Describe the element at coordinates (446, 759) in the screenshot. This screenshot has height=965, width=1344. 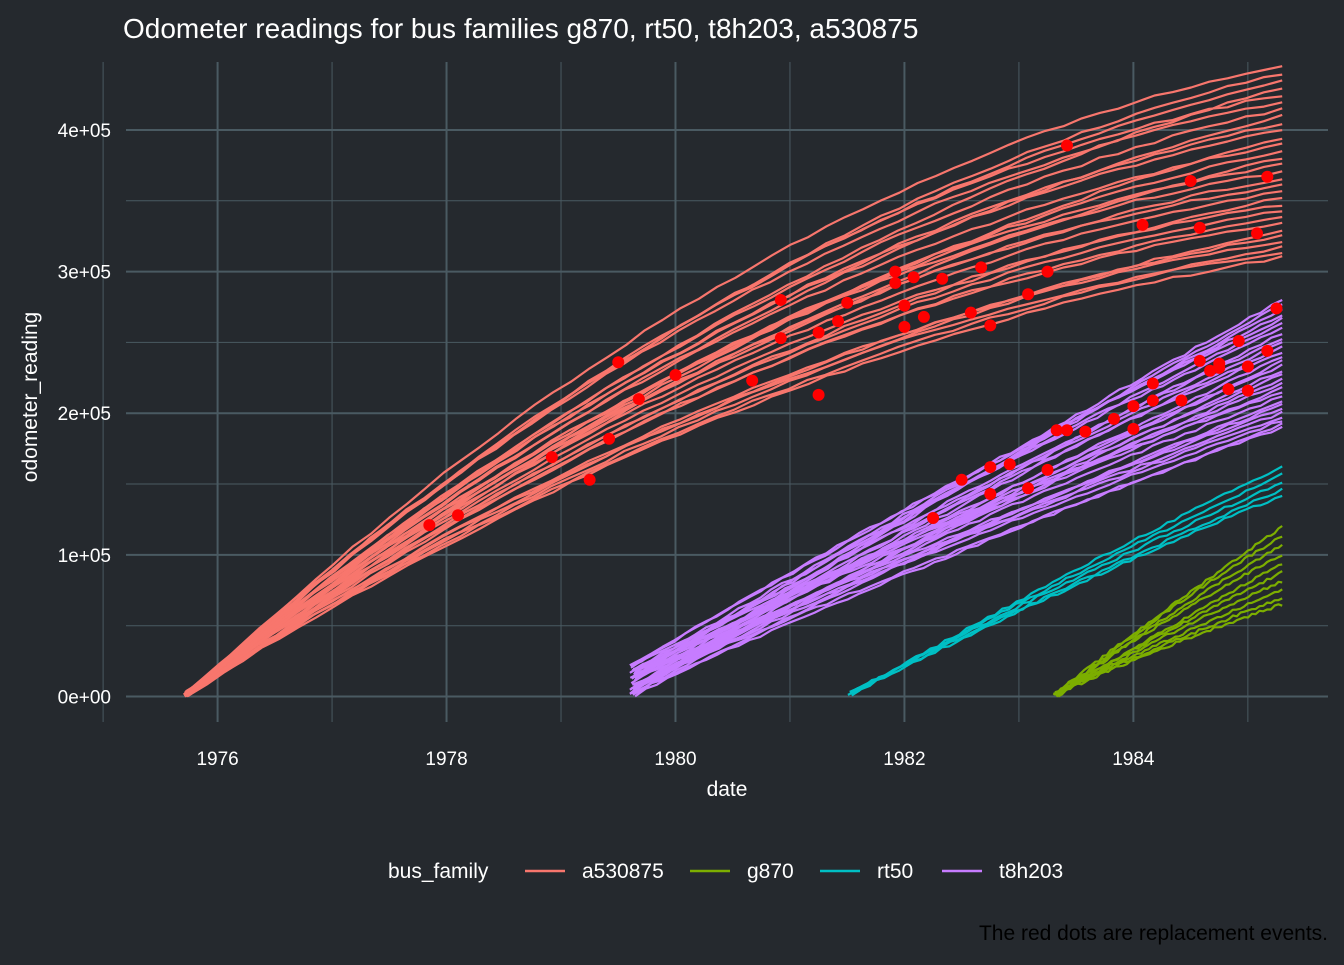
I see `x-tick-label: 1978` at that location.